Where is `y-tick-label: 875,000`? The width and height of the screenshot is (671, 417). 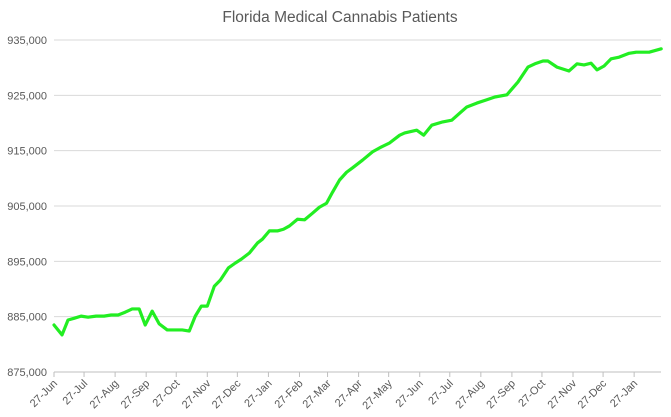 y-tick-label: 875,000 is located at coordinates (27, 373).